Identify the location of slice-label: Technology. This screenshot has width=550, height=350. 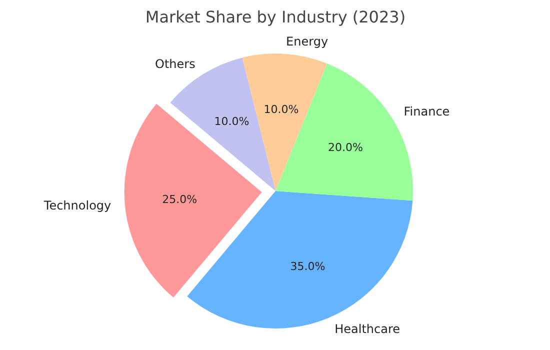
(77, 205).